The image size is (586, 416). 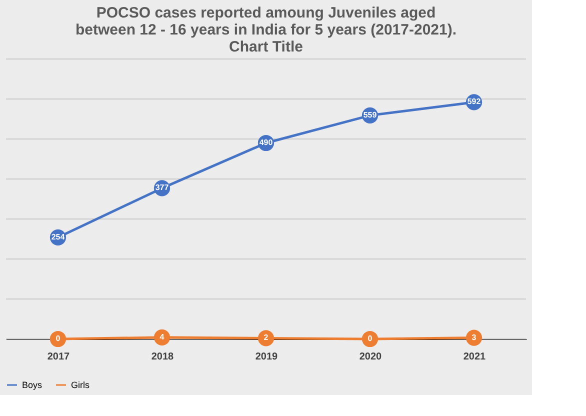 What do you see at coordinates (266, 142) in the screenshot?
I see `data-label: 490` at bounding box center [266, 142].